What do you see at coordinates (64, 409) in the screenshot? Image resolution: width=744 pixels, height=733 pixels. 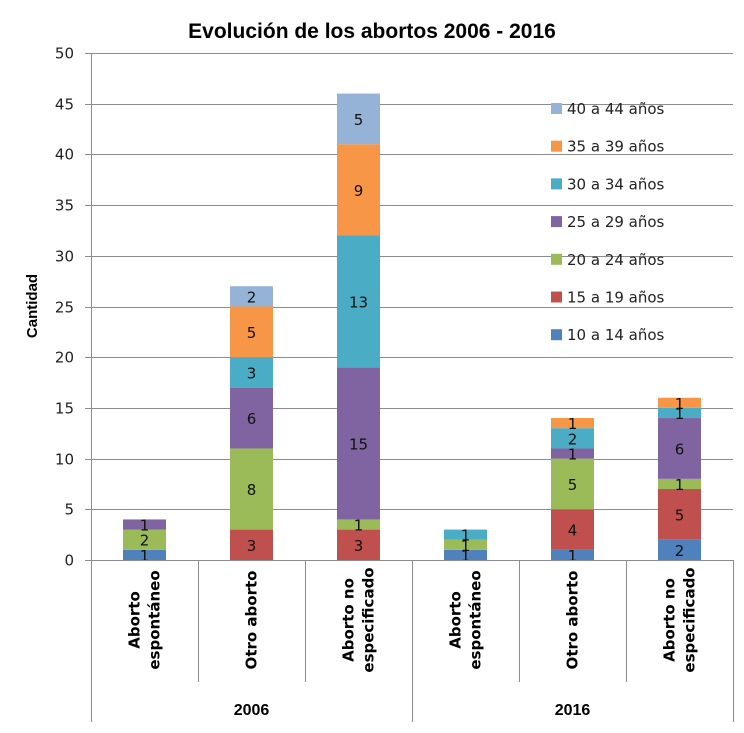 I see `y-tick-label: 15` at bounding box center [64, 409].